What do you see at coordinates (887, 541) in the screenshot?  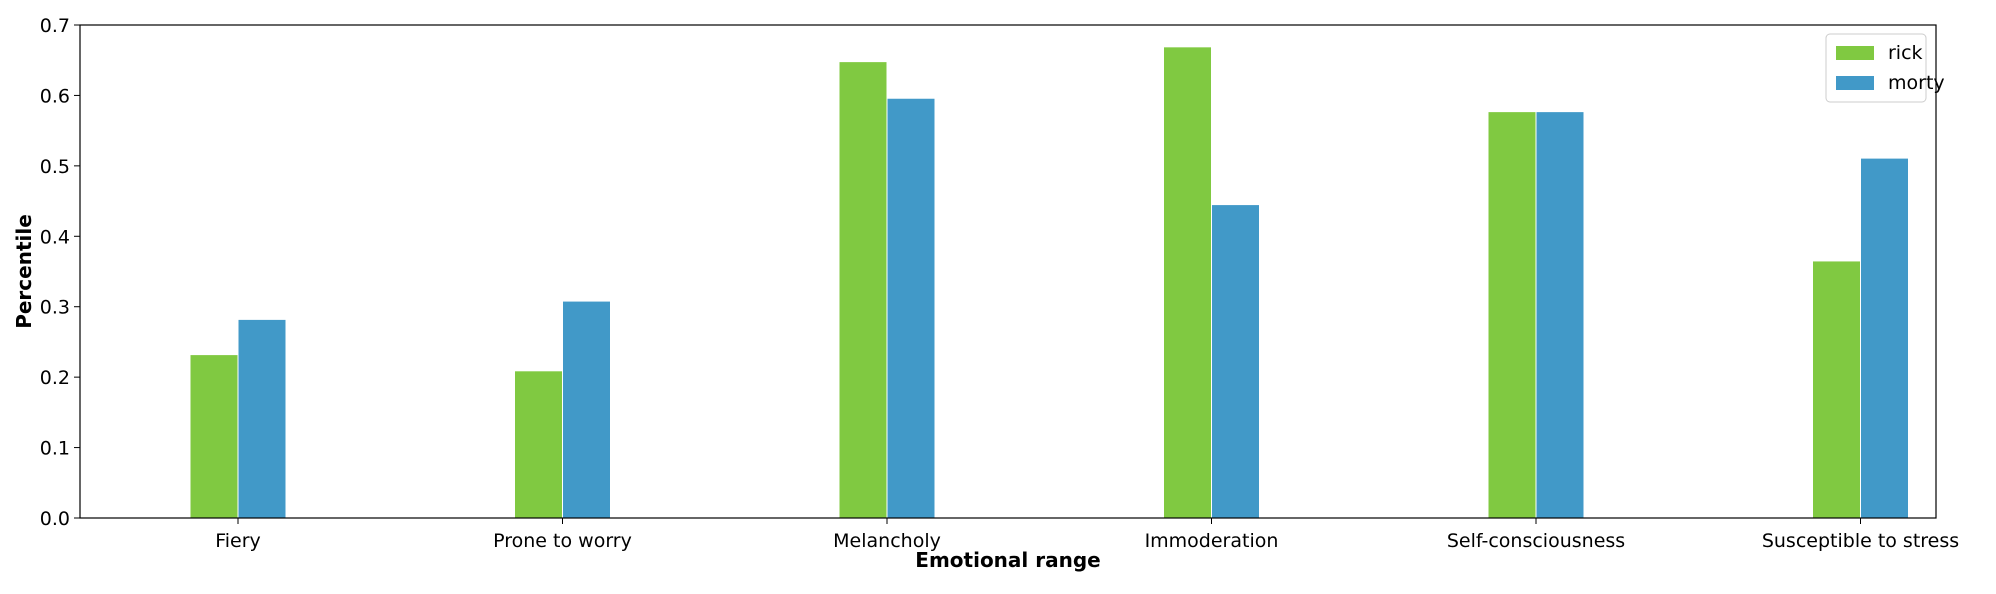 I see `x-tick-label-2: Melancholy` at bounding box center [887, 541].